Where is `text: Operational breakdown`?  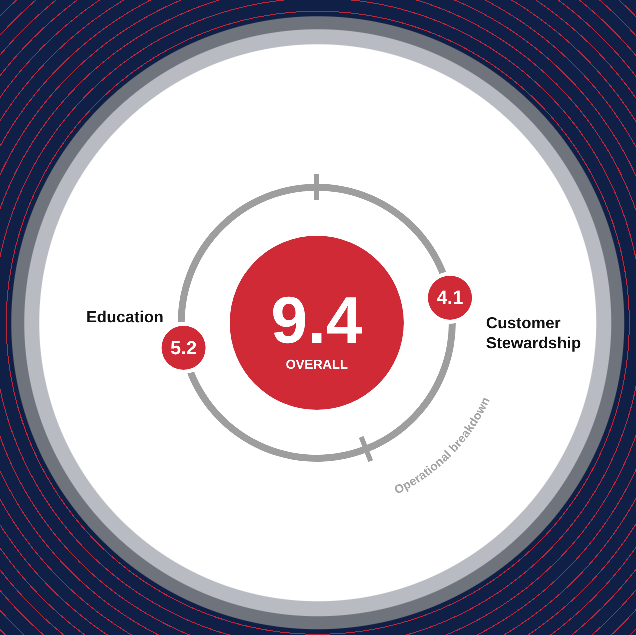 text: Operational breakdown is located at coordinates (442, 446).